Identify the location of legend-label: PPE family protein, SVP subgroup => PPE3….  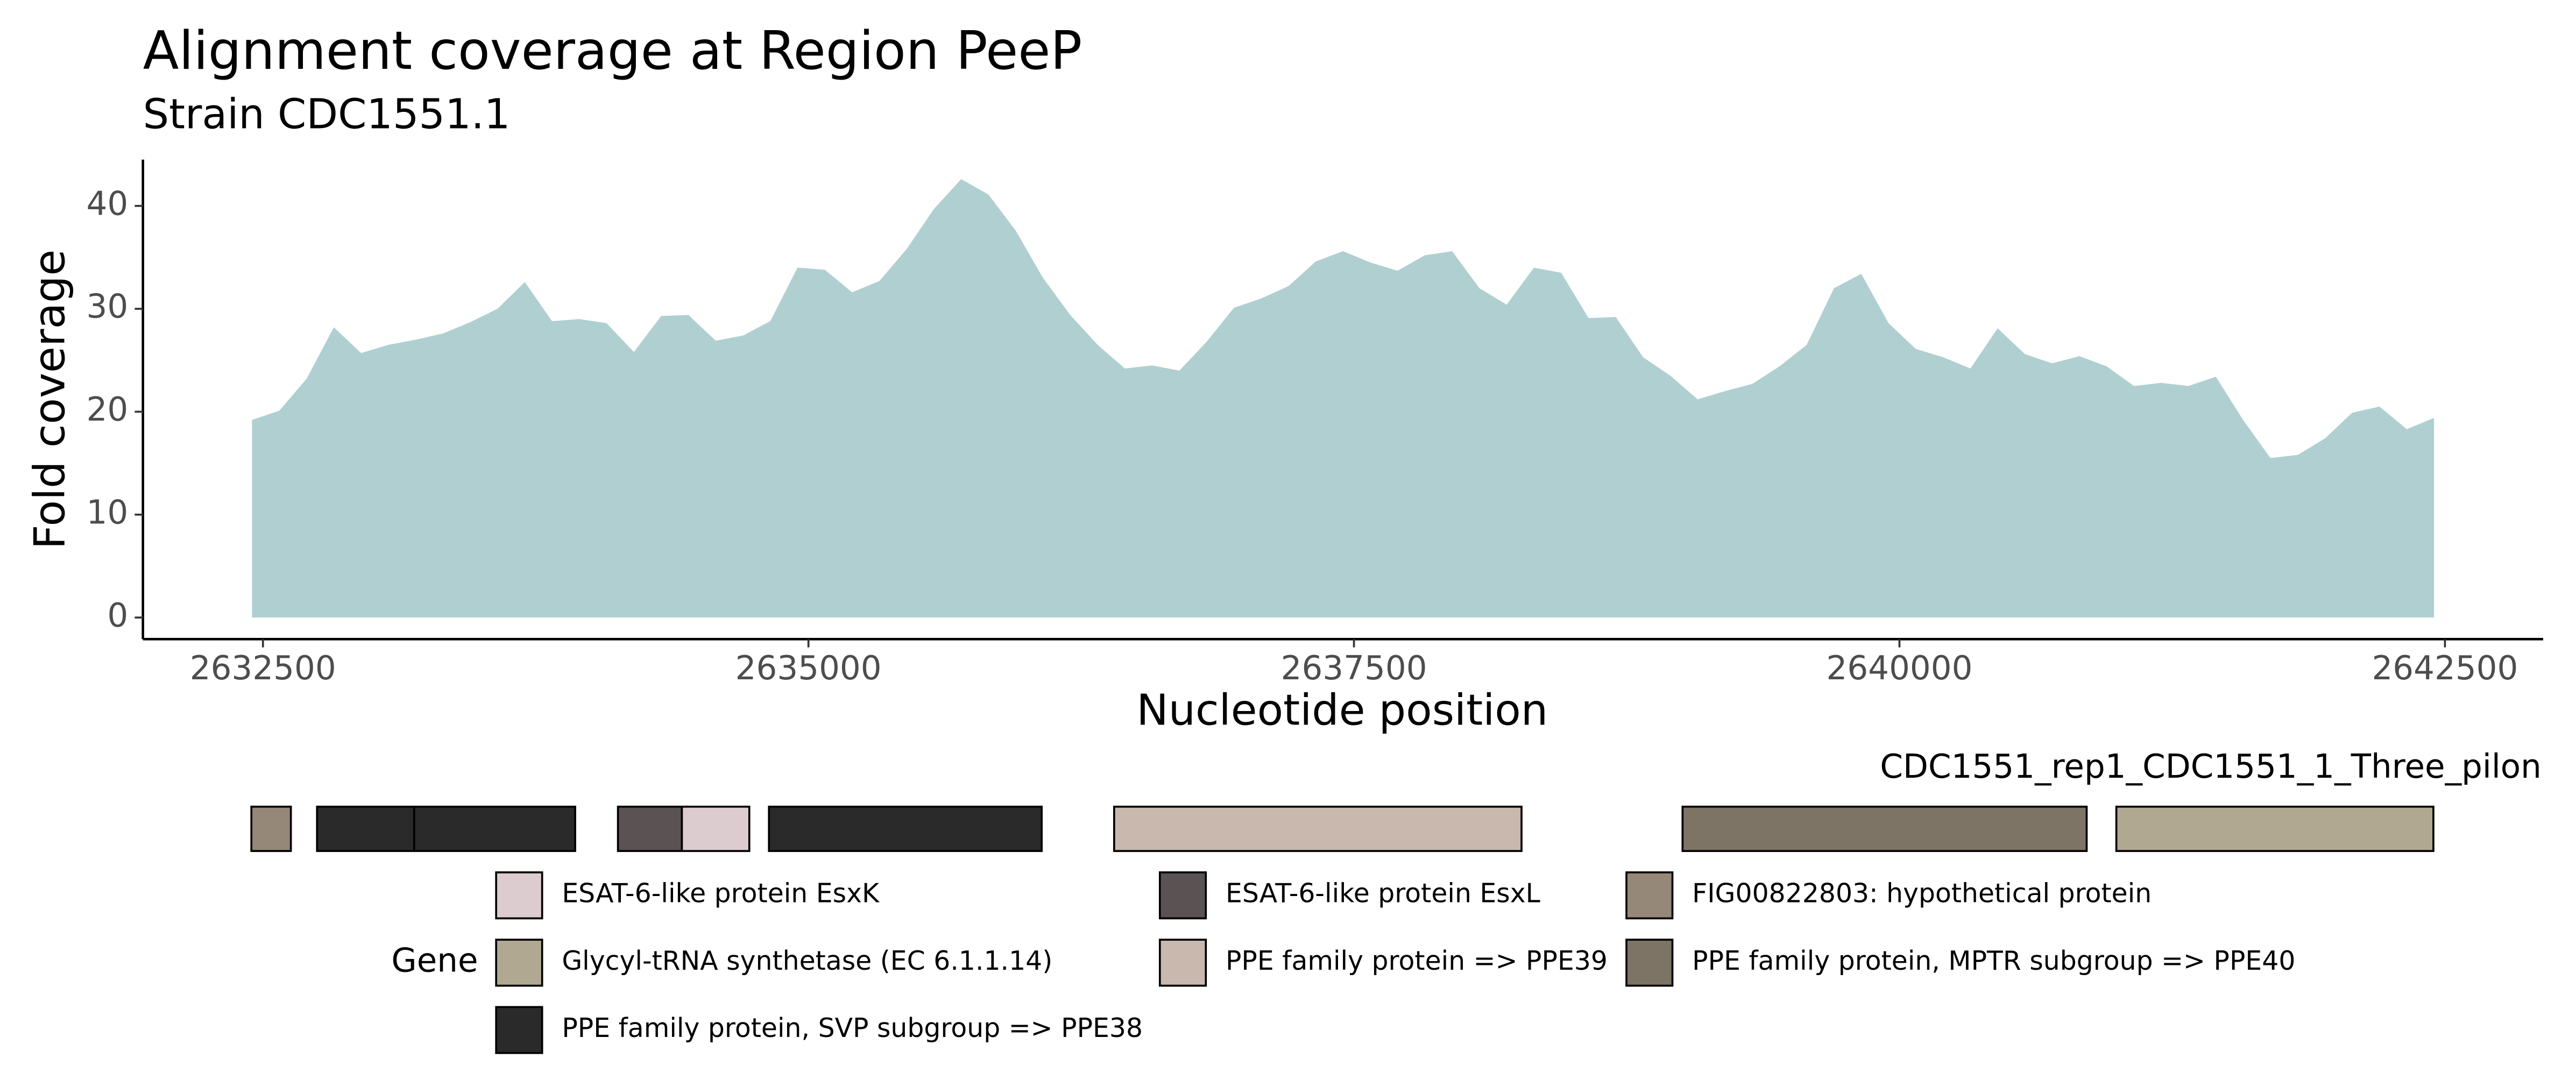
(852, 1028).